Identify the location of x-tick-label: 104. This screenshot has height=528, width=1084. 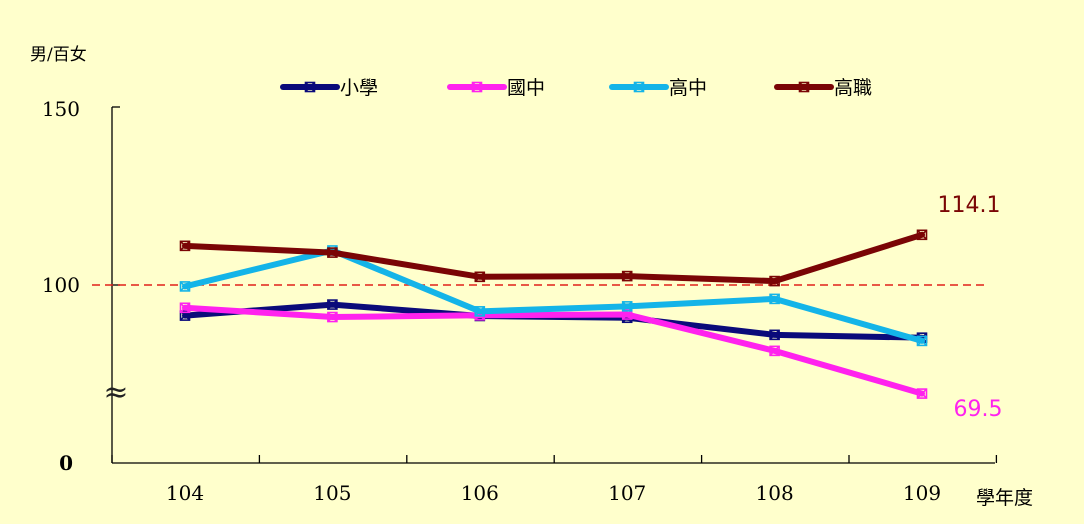
(185, 493).